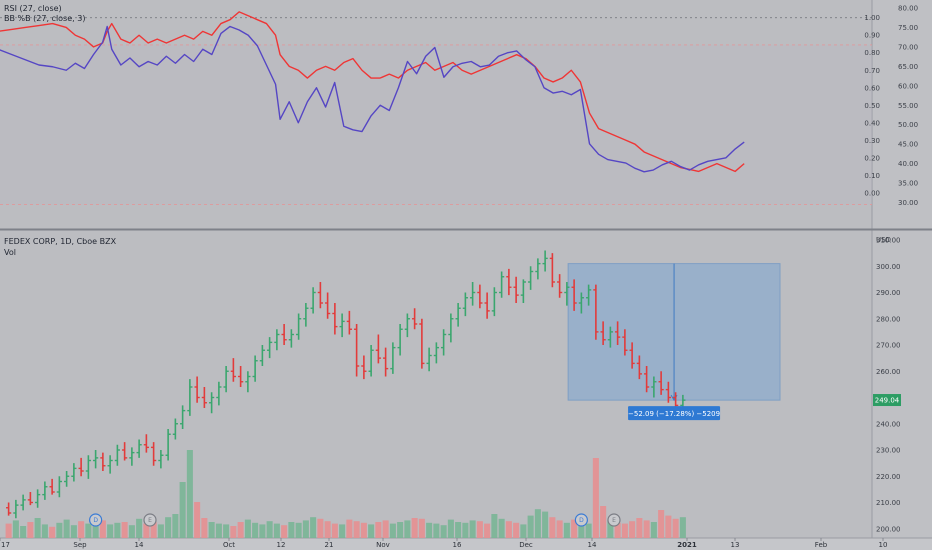  Describe the element at coordinates (872, 36) in the screenshot. I see `bb-axis-tick: 0.90` at that location.